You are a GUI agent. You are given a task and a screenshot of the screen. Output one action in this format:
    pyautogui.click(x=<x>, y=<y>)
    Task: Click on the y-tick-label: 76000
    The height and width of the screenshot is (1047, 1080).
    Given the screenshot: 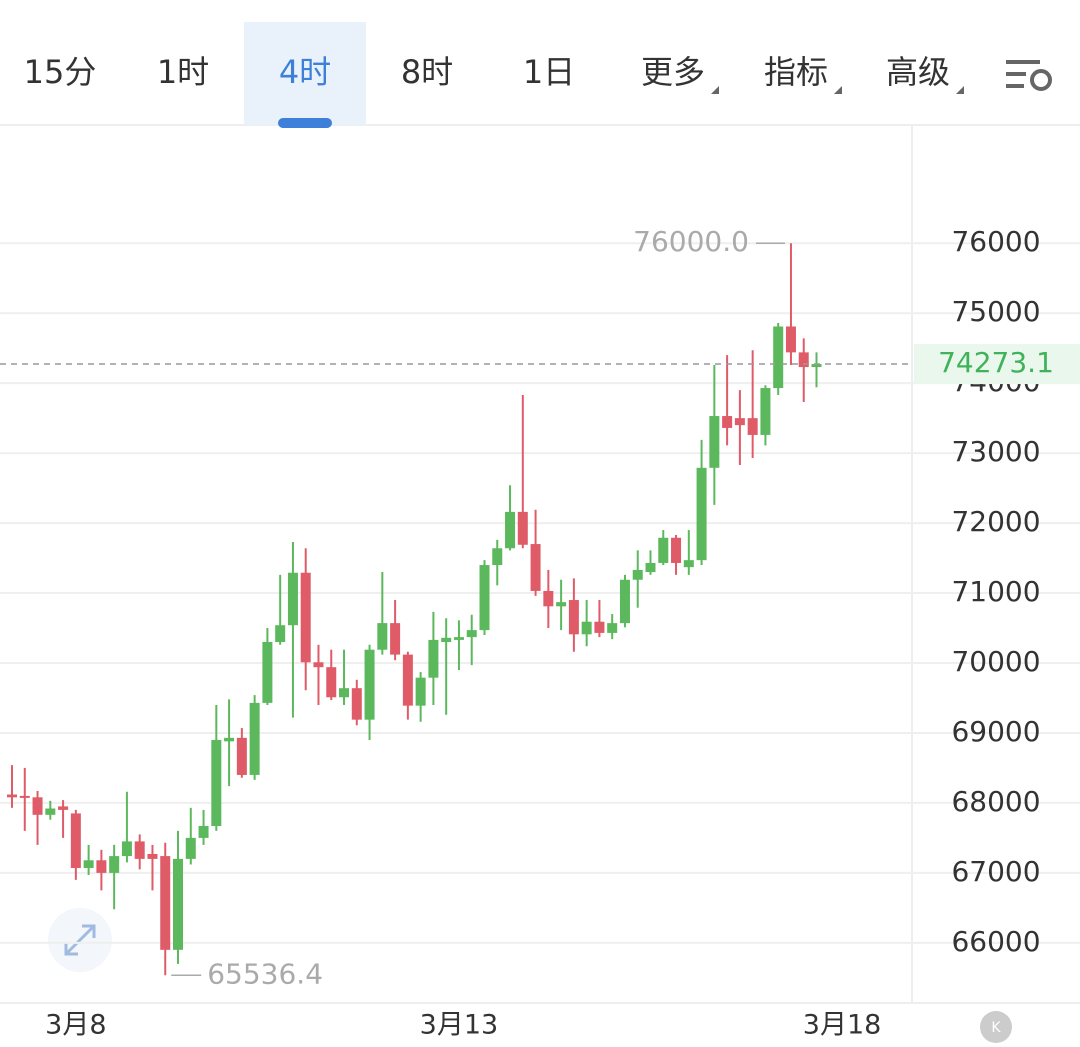 What is the action you would take?
    pyautogui.click(x=995, y=241)
    